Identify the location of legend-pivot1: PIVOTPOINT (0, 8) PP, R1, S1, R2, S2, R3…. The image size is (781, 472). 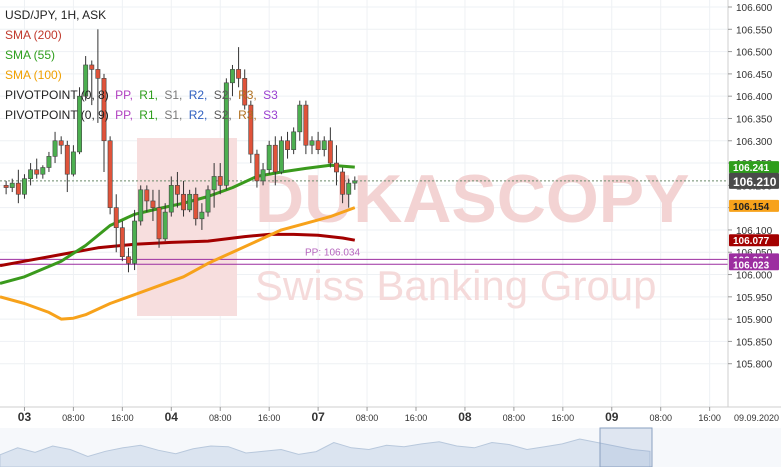
(141, 95).